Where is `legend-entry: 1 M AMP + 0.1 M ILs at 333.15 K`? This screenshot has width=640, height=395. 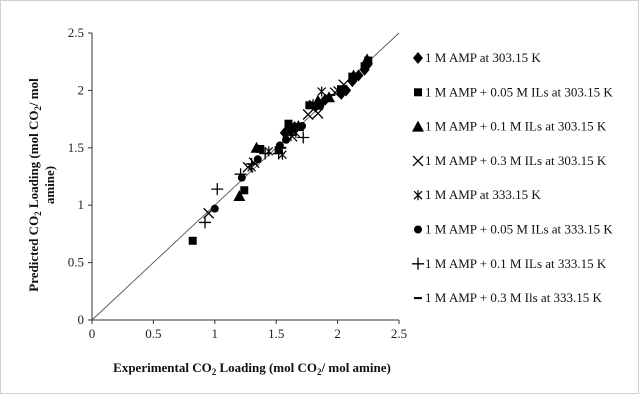 legend-entry: 1 M AMP + 0.1 M ILs at 333.15 K is located at coordinates (509, 263).